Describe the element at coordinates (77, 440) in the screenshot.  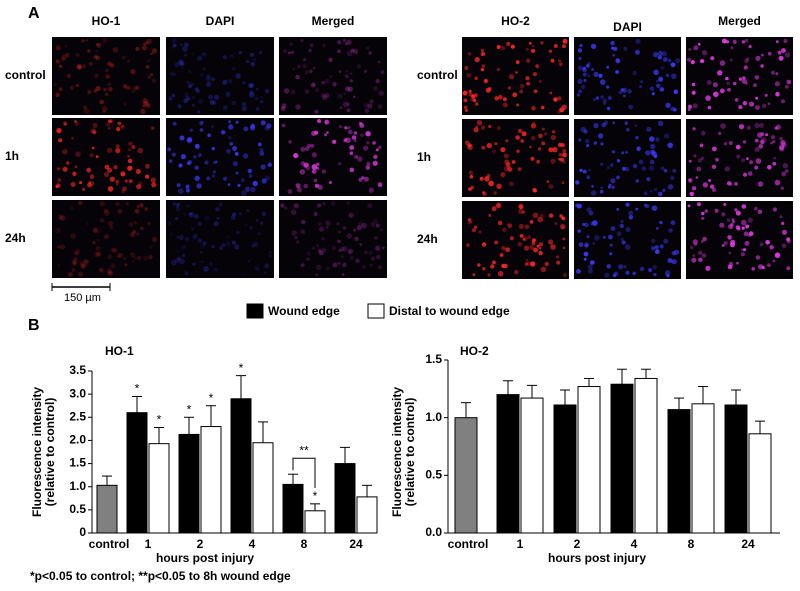
I see `y-tick-label: 2.0` at that location.